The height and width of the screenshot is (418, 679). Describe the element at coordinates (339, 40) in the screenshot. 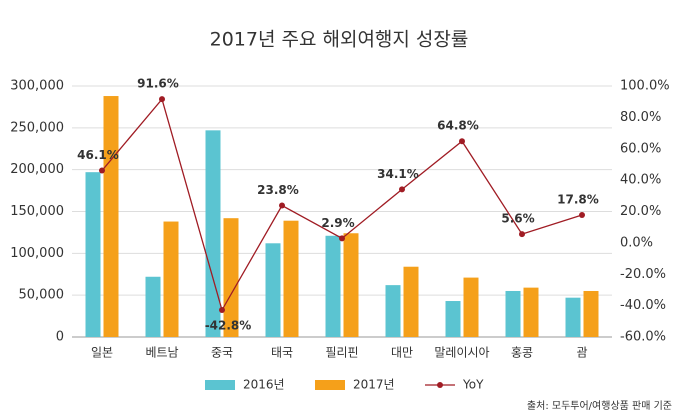

I see `chart-title: 2017년 주요 해외여행지 성장률` at that location.